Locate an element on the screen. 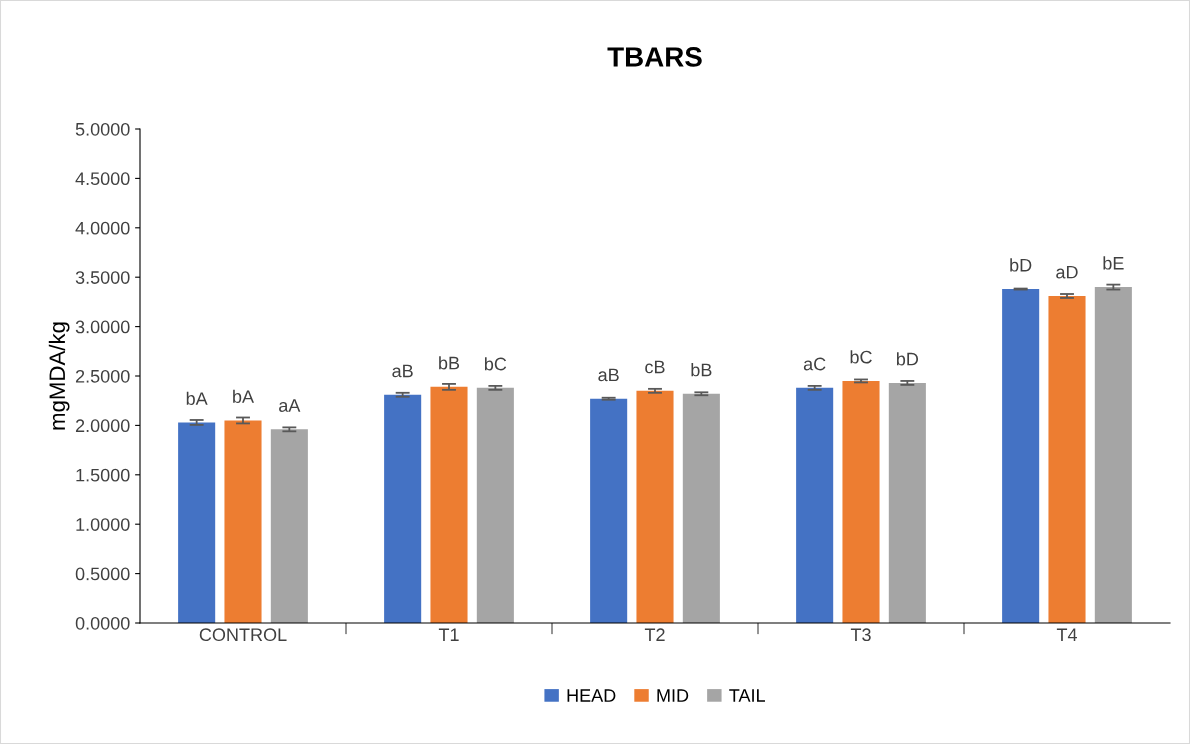  y-axis-title: mgMDA/kg is located at coordinates (59, 376).